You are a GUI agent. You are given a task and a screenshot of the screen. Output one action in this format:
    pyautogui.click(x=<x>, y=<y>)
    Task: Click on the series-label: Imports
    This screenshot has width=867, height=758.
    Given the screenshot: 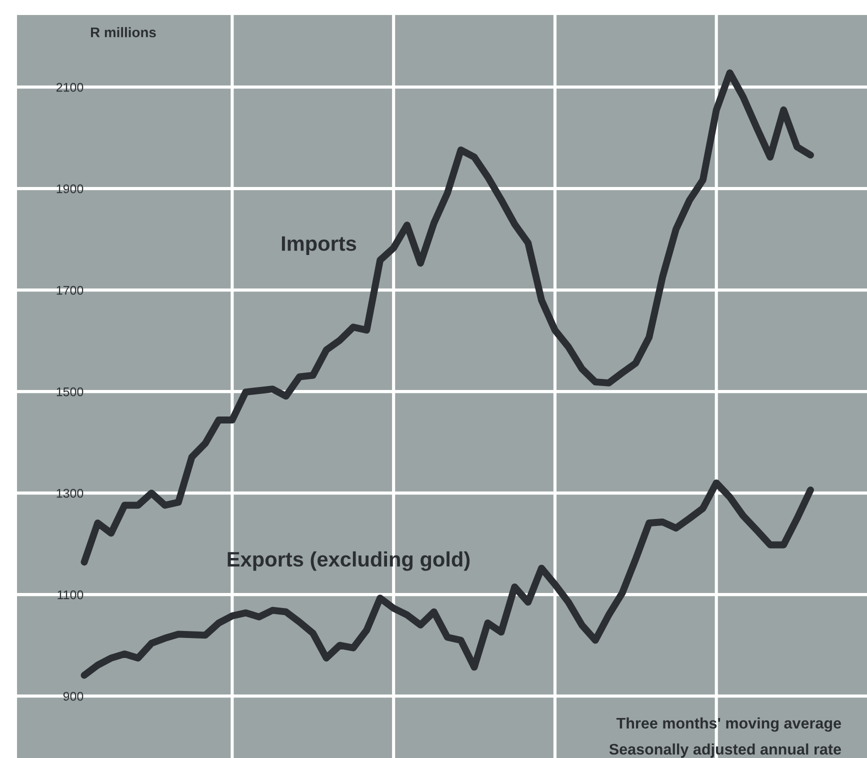 What is the action you would take?
    pyautogui.click(x=319, y=246)
    